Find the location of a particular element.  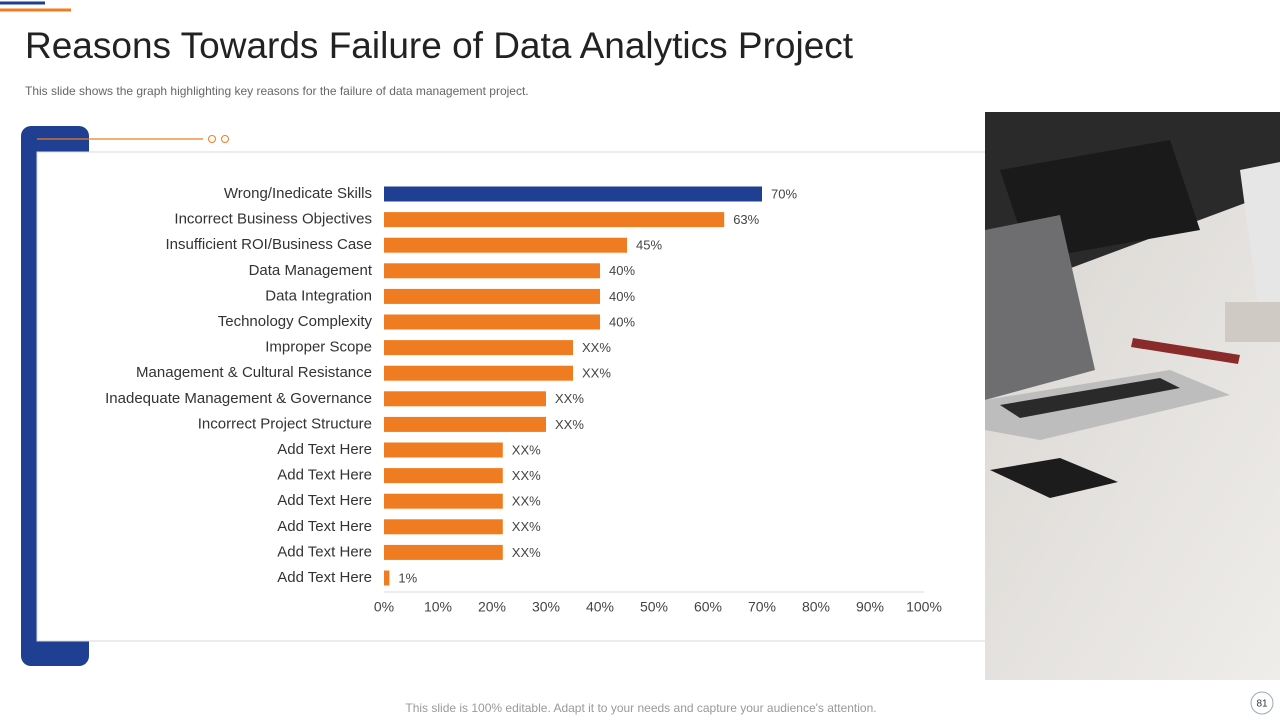

y-tick-label: Data Management is located at coordinates (311, 270).